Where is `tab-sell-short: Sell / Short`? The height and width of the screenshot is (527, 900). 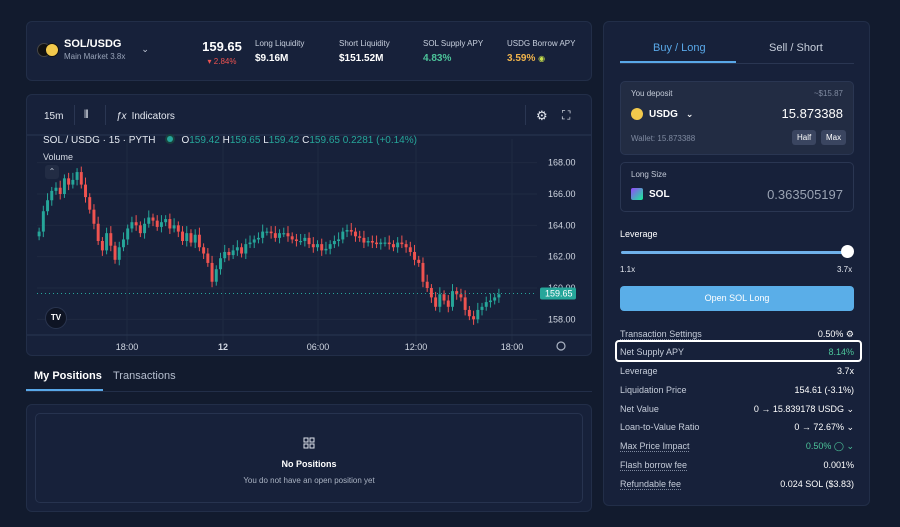 tab-sell-short: Sell / Short is located at coordinates (796, 48).